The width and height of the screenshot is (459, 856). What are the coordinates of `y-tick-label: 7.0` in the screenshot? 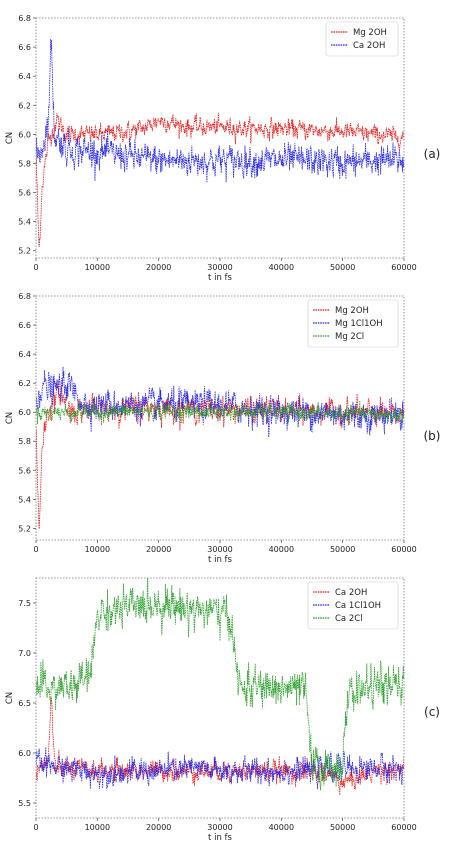 It's located at (24, 653).